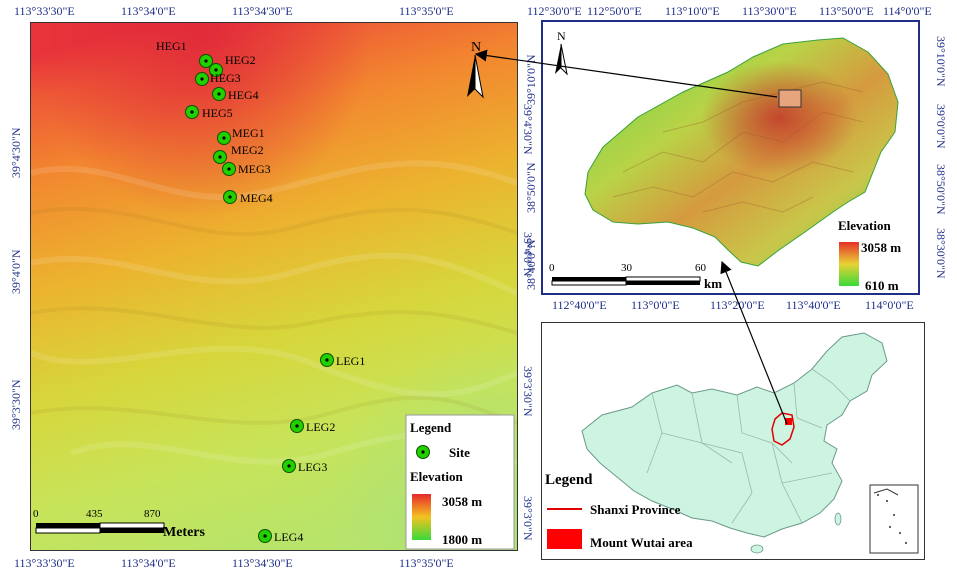 This screenshot has height=578, width=957. I want to click on site-heg4: HEG4, so click(235, 95).